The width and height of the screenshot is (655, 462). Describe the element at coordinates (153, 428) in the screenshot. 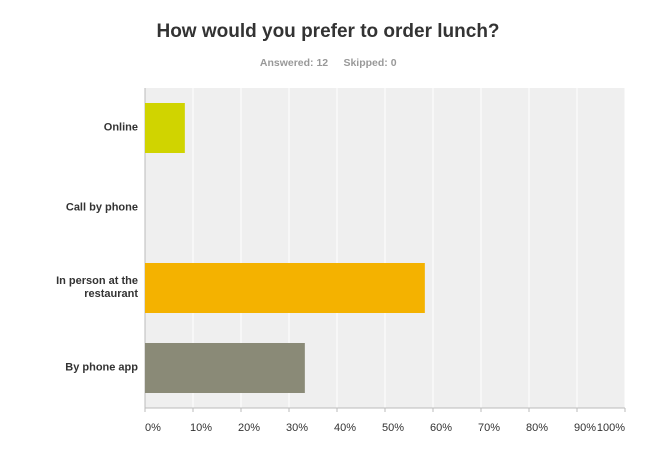

I see `x-tick-label: 0%` at that location.